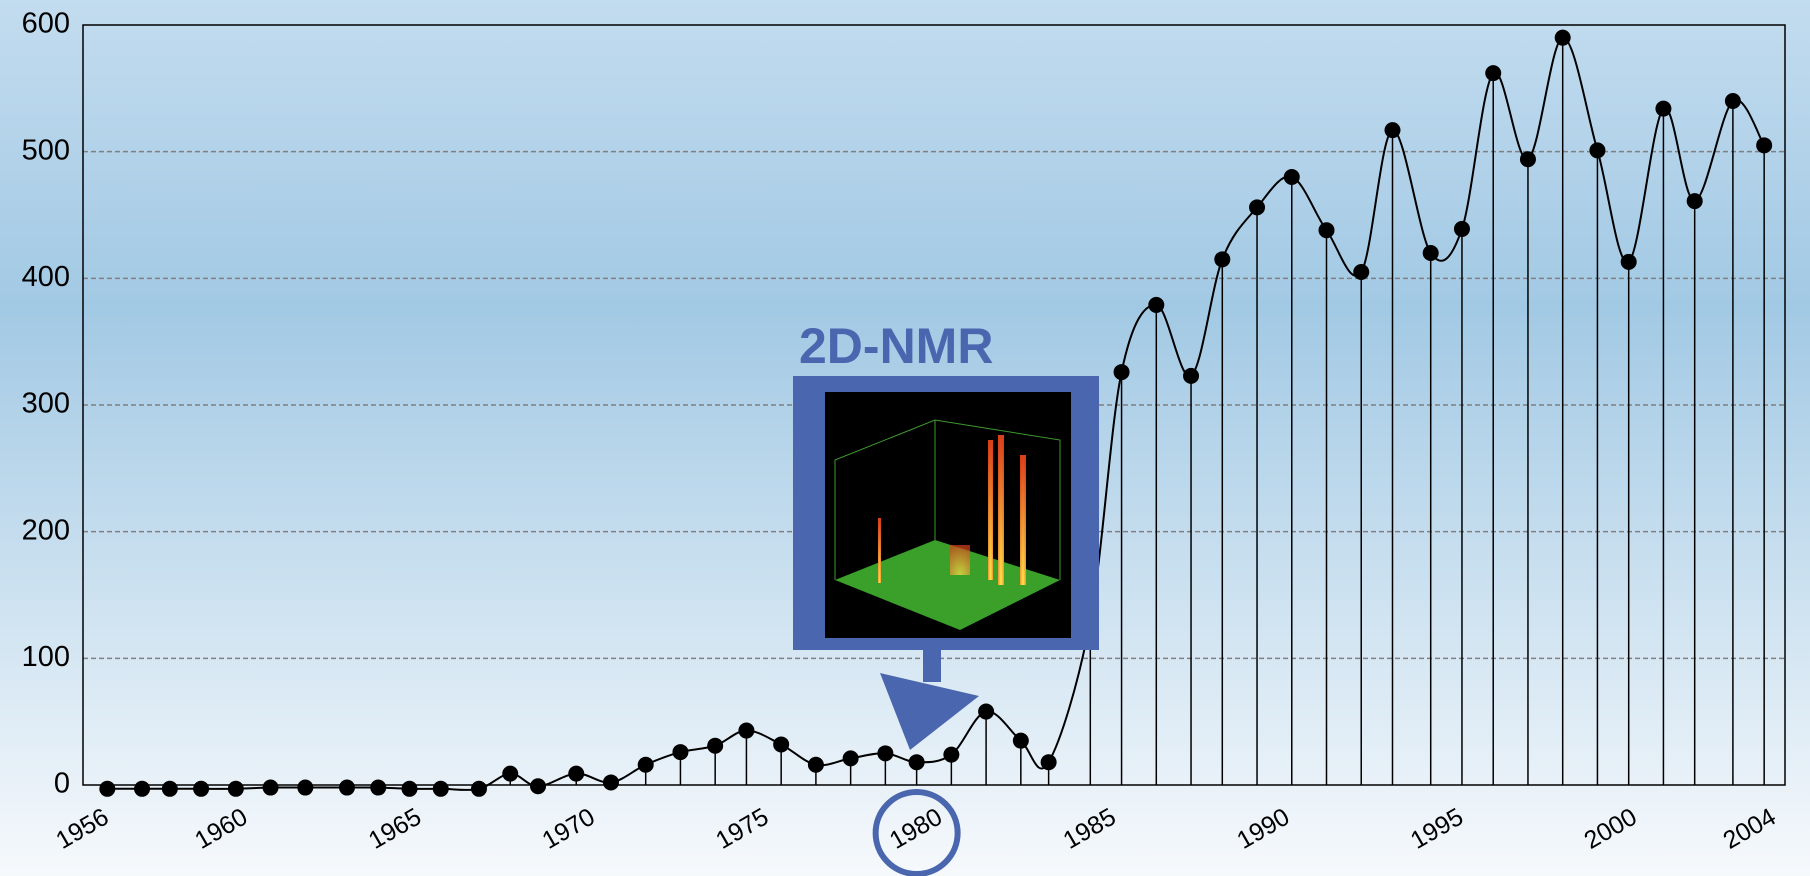 The image size is (1810, 876). Describe the element at coordinates (62, 784) in the screenshot. I see `y-tick-label: 0` at that location.